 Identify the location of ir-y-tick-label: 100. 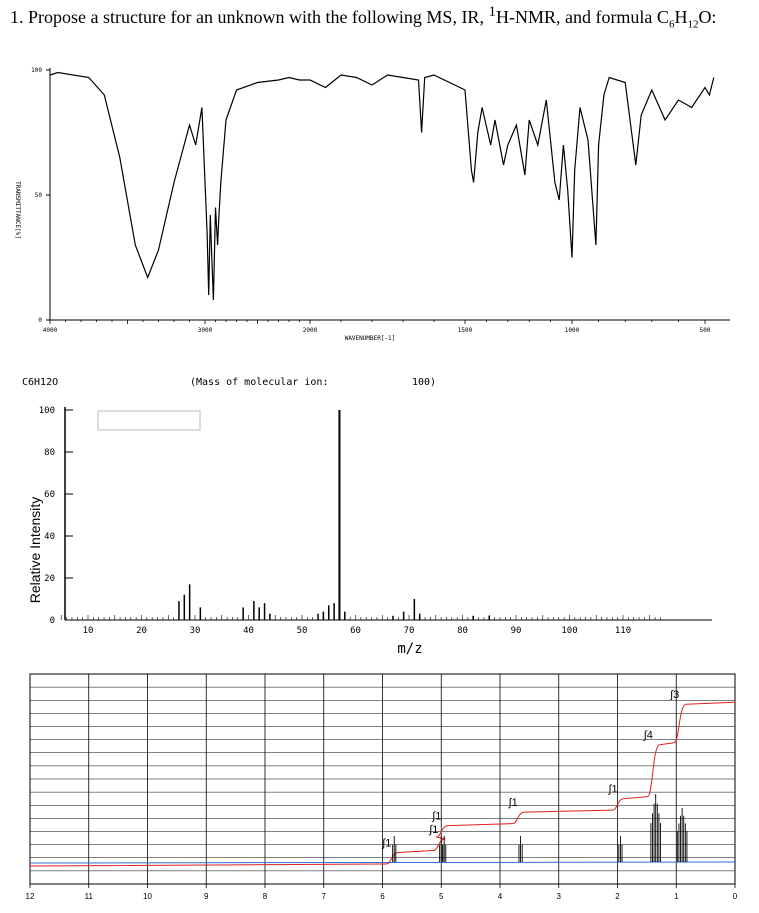
(36, 70).